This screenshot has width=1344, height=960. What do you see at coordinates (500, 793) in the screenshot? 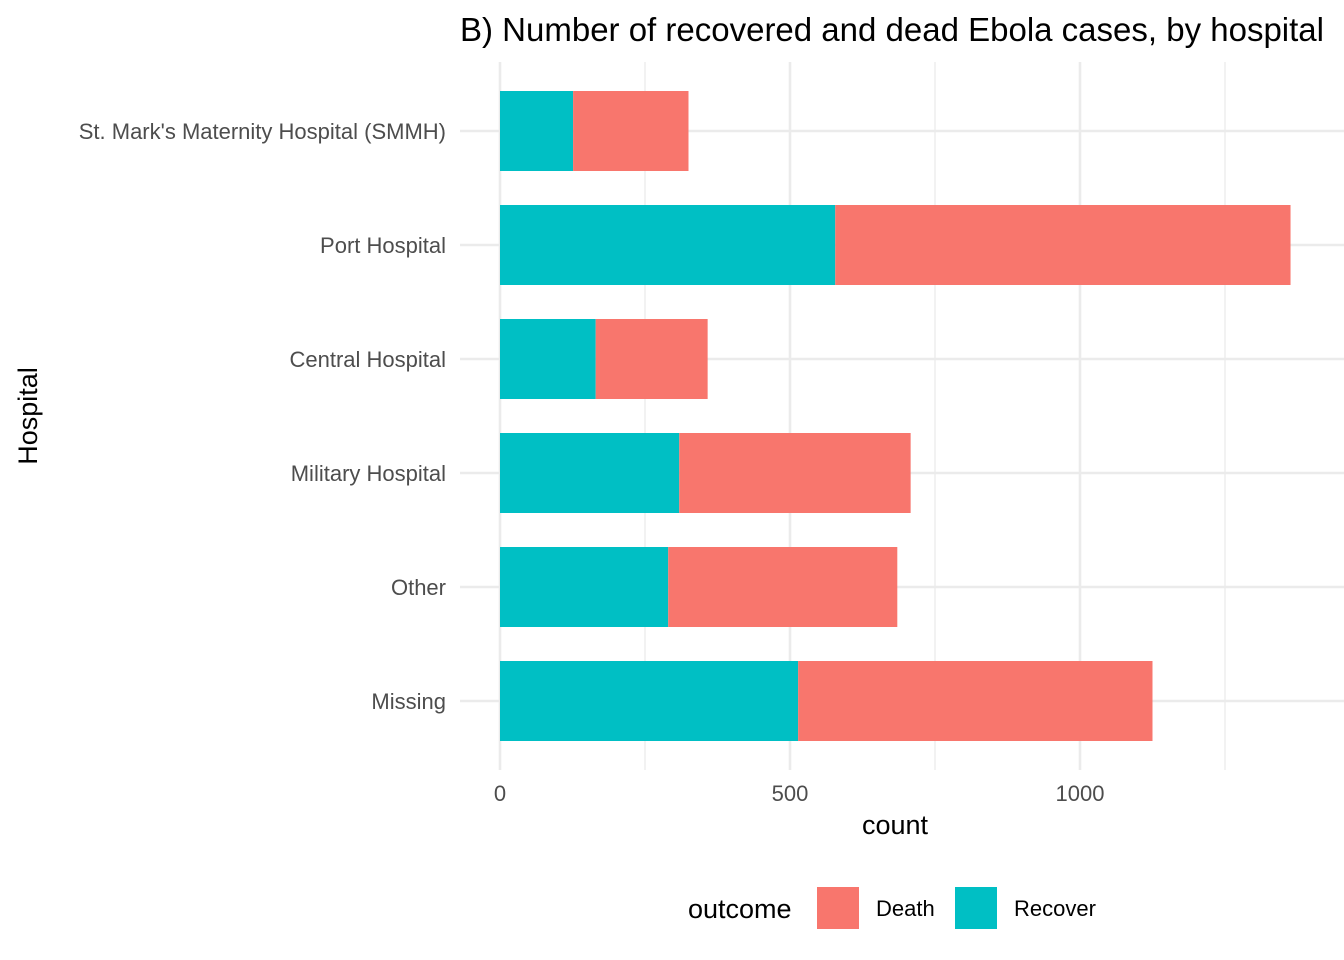
I see `x-tick-label: 0` at bounding box center [500, 793].